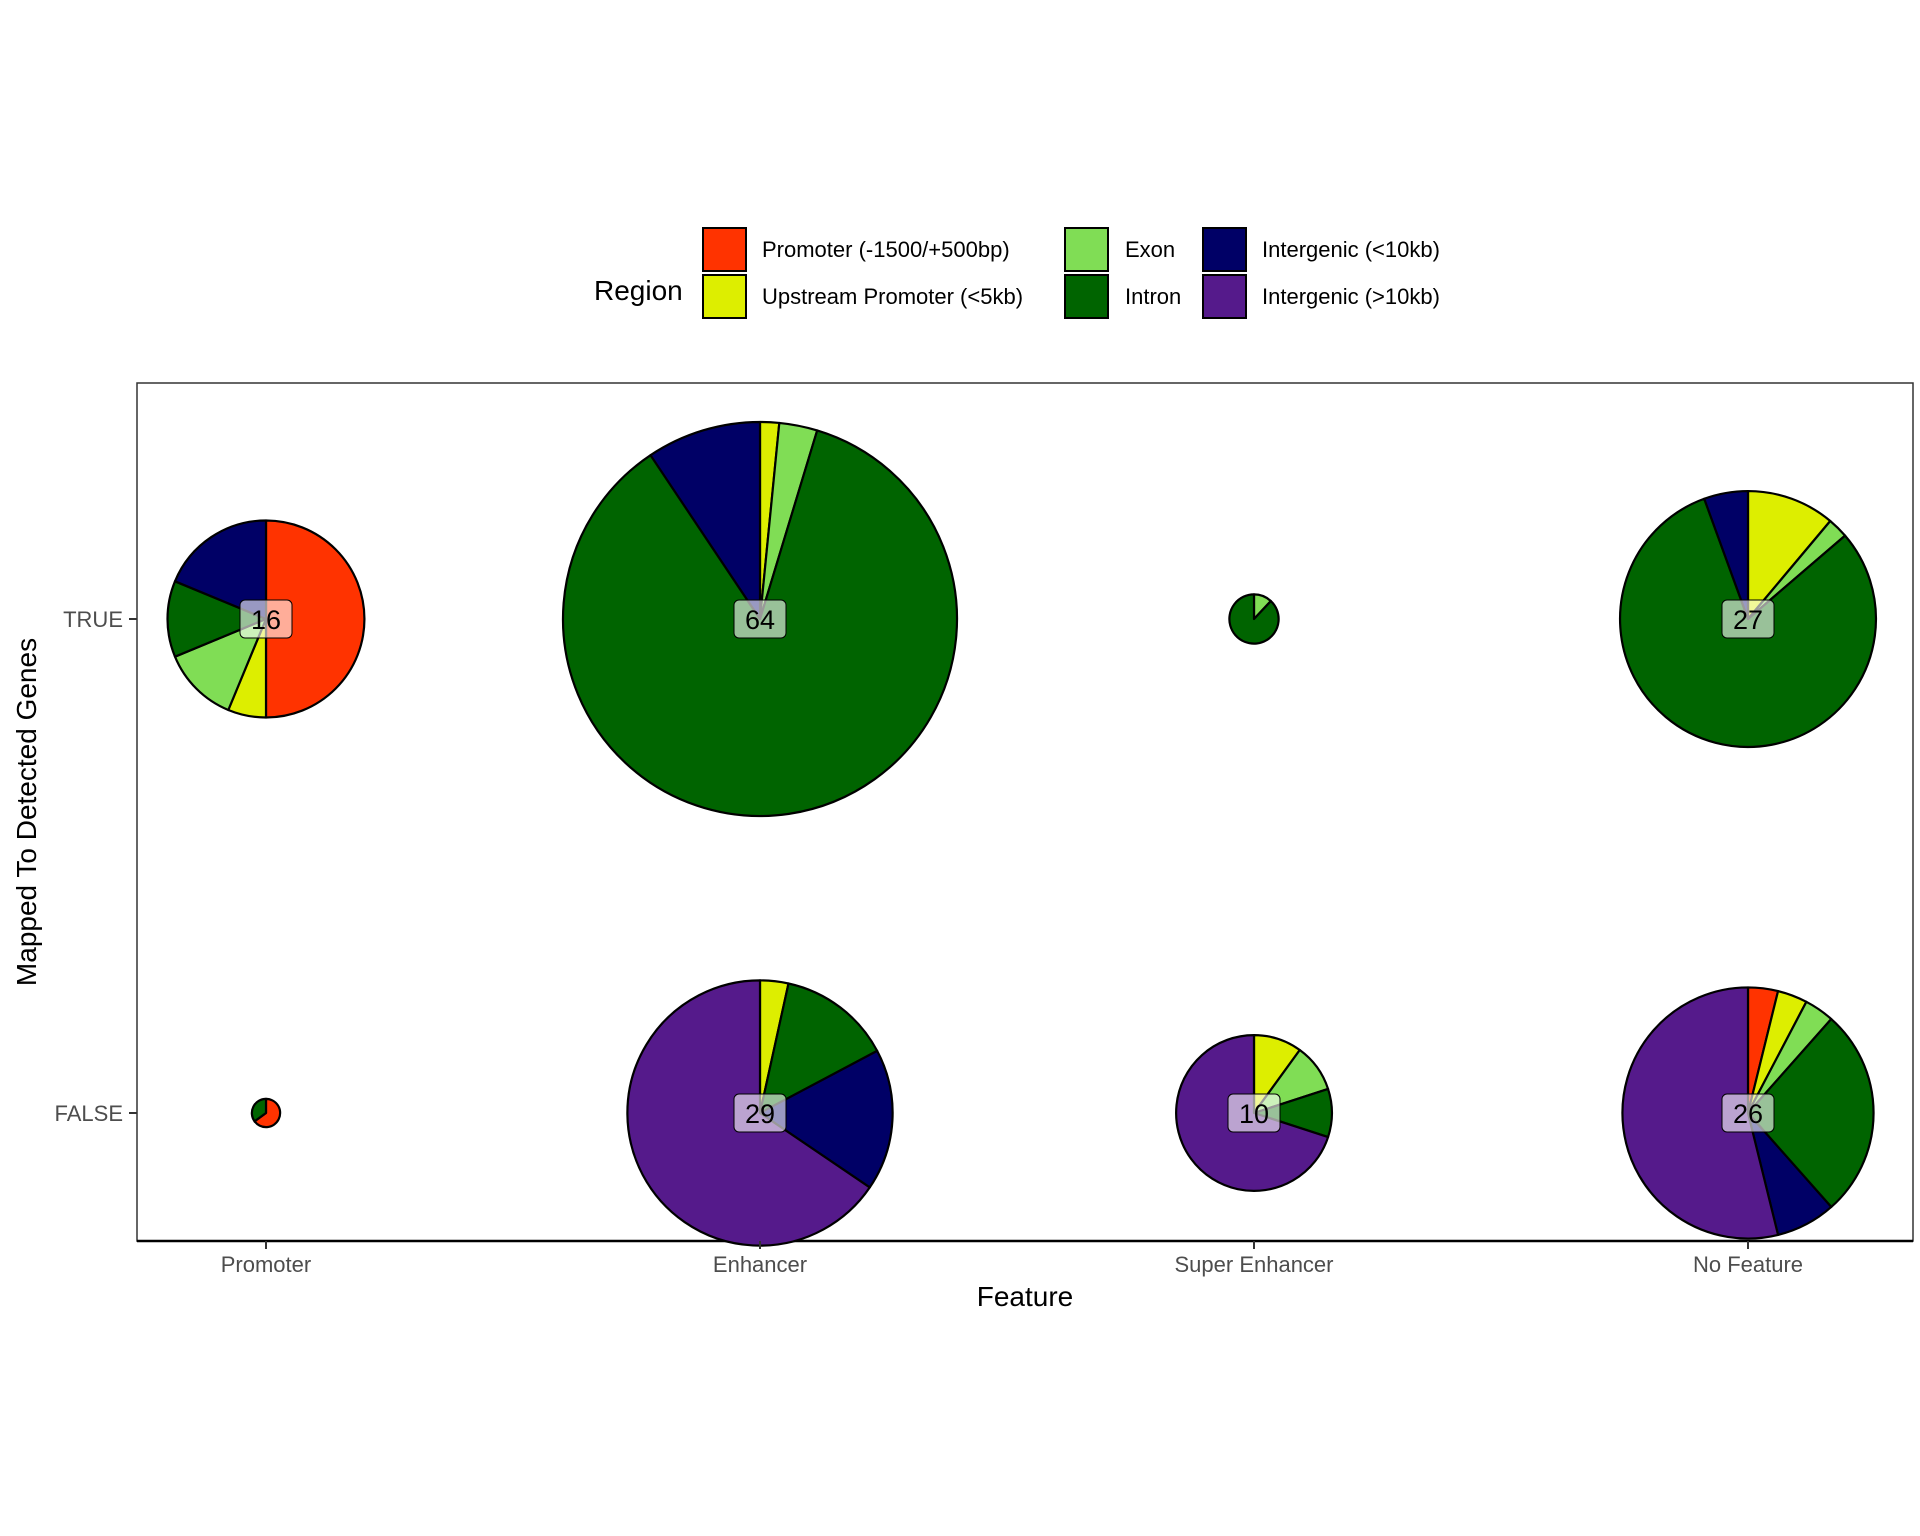 The image size is (1920, 1536). What do you see at coordinates (892, 296) in the screenshot?
I see `legend-label-upstream-promoter-5kb: Upstream Promoter (<5kb)` at bounding box center [892, 296].